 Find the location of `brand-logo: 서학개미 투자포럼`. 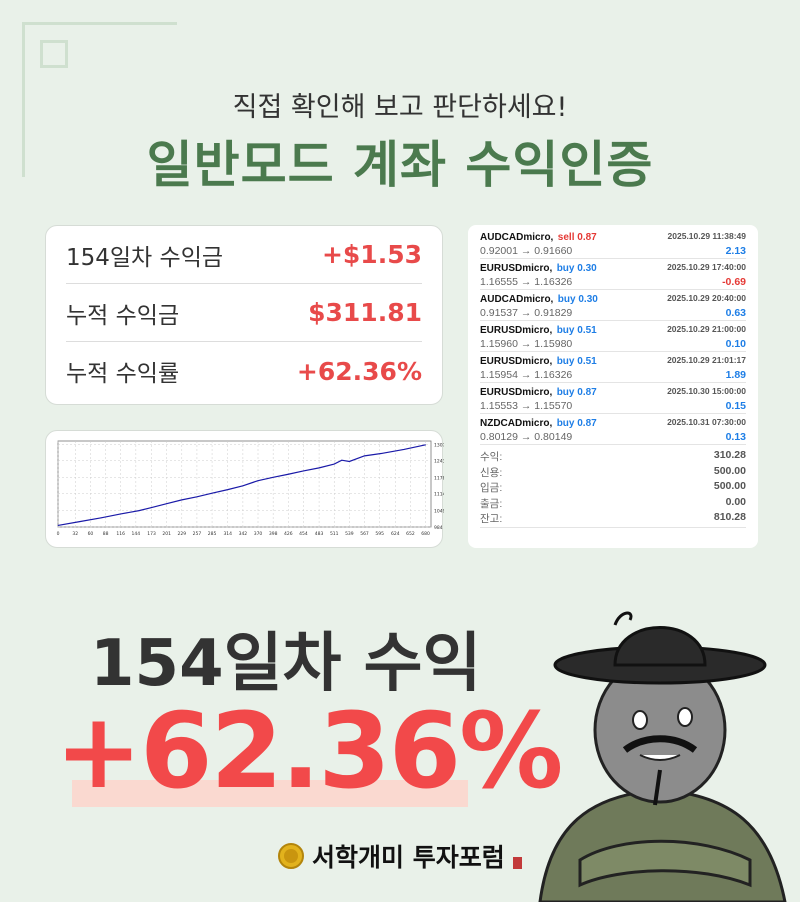

brand-logo: 서학개미 투자포럼 is located at coordinates (400, 856).